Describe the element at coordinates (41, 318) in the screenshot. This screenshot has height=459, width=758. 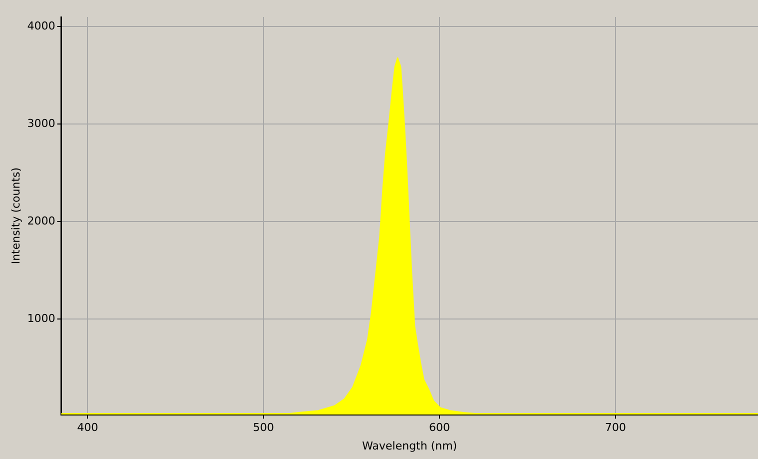
I see `y-tick-label: 1000` at that location.